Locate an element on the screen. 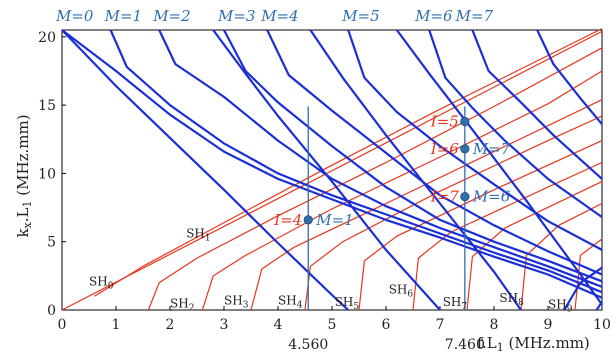 The height and width of the screenshot is (361, 615). x-tick-label: 2 is located at coordinates (170, 325).